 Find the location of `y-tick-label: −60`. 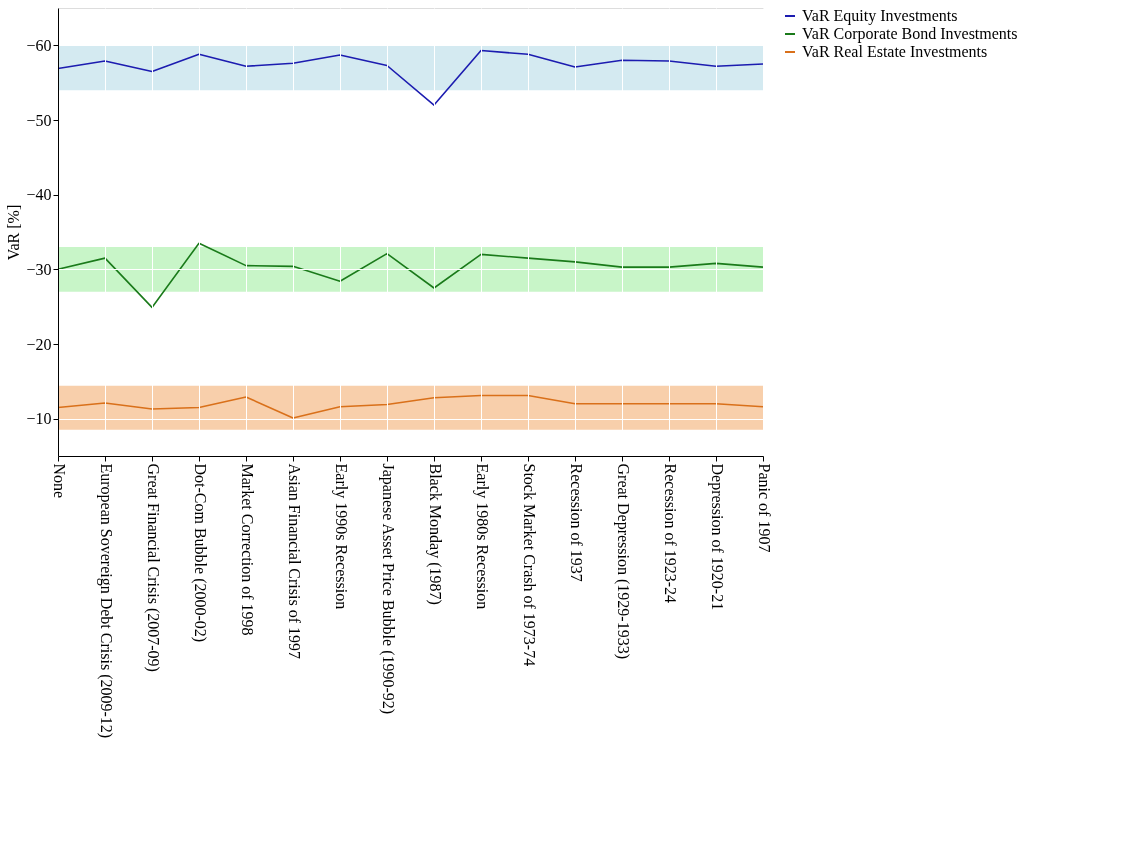

y-tick-label: −60 is located at coordinates (39, 45).